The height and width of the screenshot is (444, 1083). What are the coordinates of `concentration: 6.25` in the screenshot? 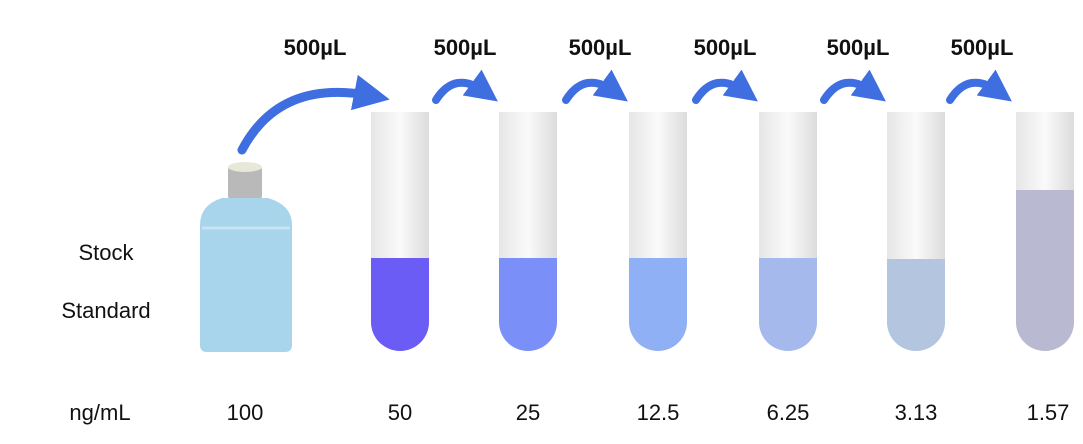 It's located at (788, 412).